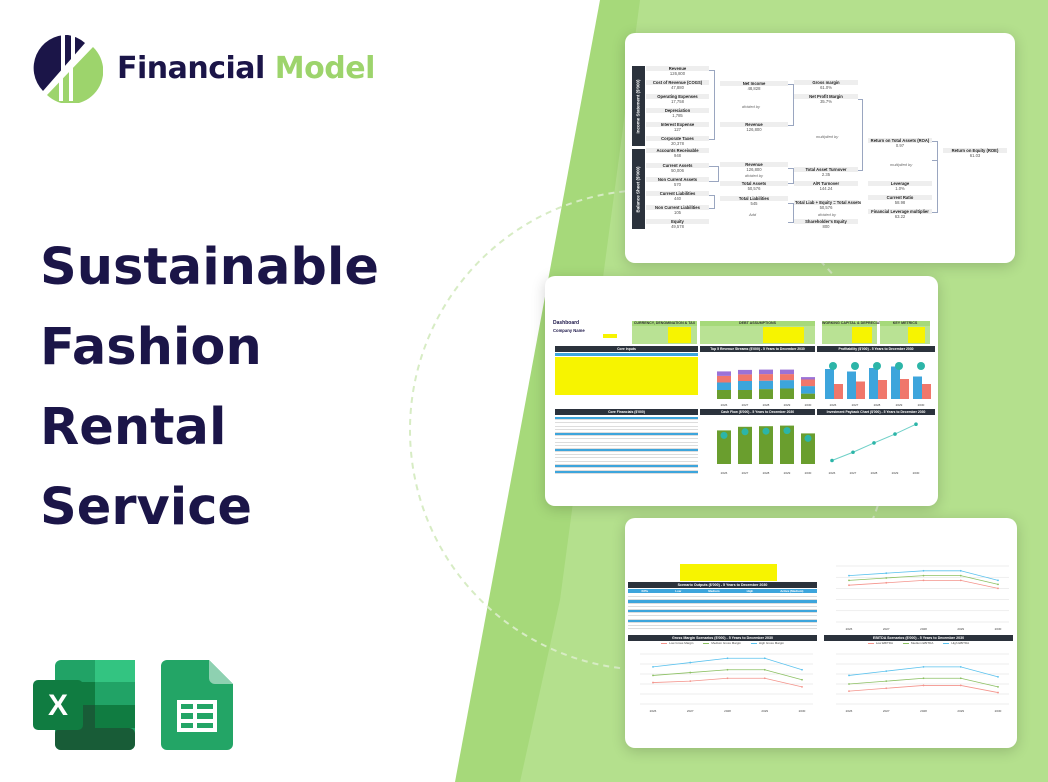 This screenshot has height=782, width=1048. Describe the element at coordinates (826, 174) in the screenshot. I see `metric-value: 2.35` at that location.